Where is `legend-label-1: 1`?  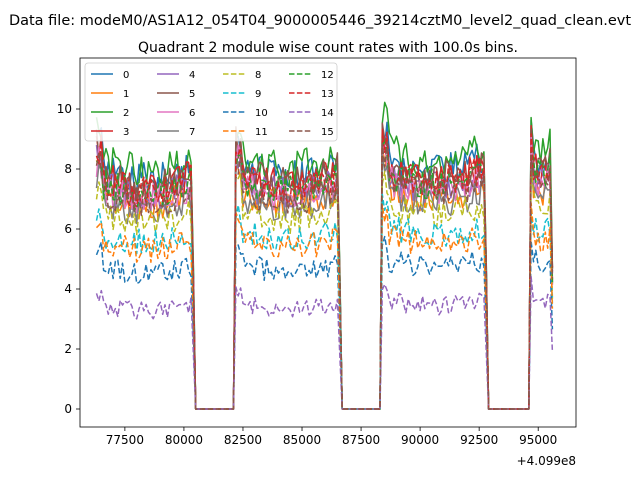
legend-label-1: 1 is located at coordinates (126, 94).